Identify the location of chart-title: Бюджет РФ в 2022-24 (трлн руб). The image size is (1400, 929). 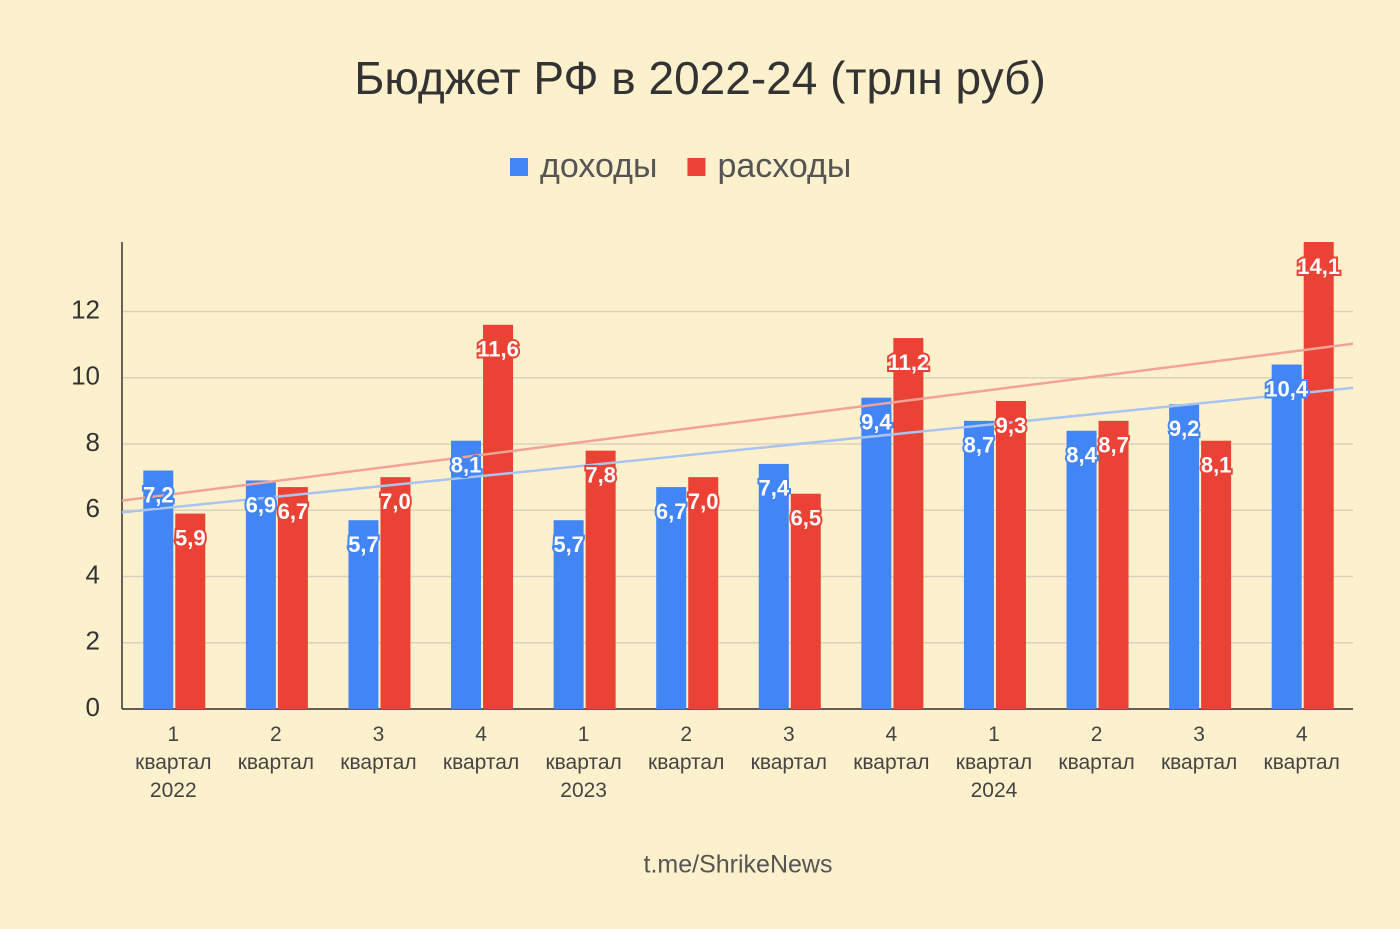
(700, 78).